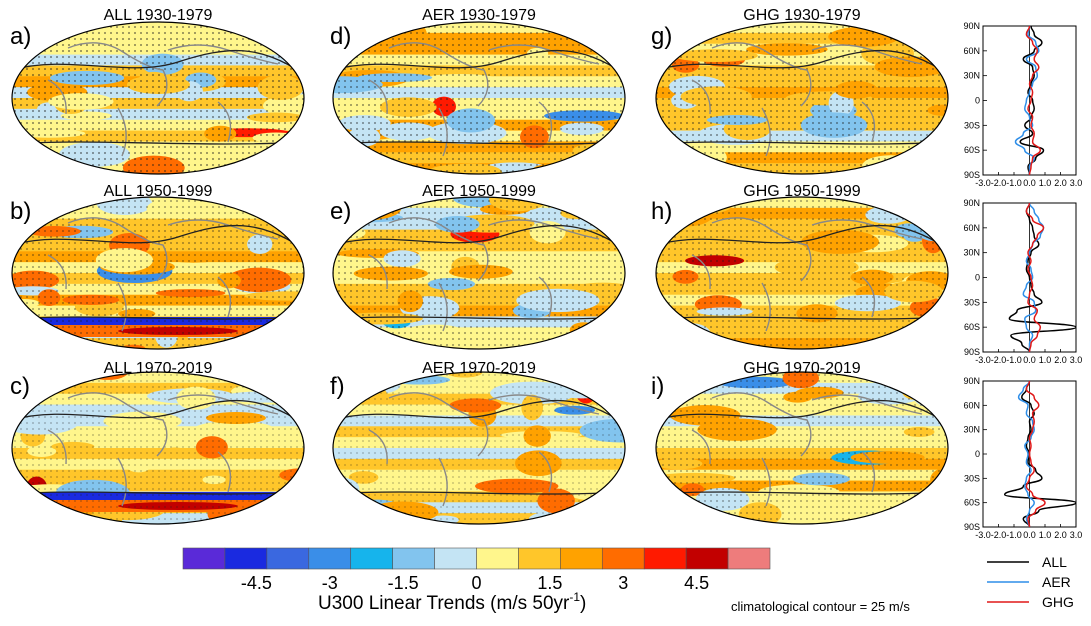  I want to click on map-panel-7: GHG 1930-1979 g), so click(800, 91).